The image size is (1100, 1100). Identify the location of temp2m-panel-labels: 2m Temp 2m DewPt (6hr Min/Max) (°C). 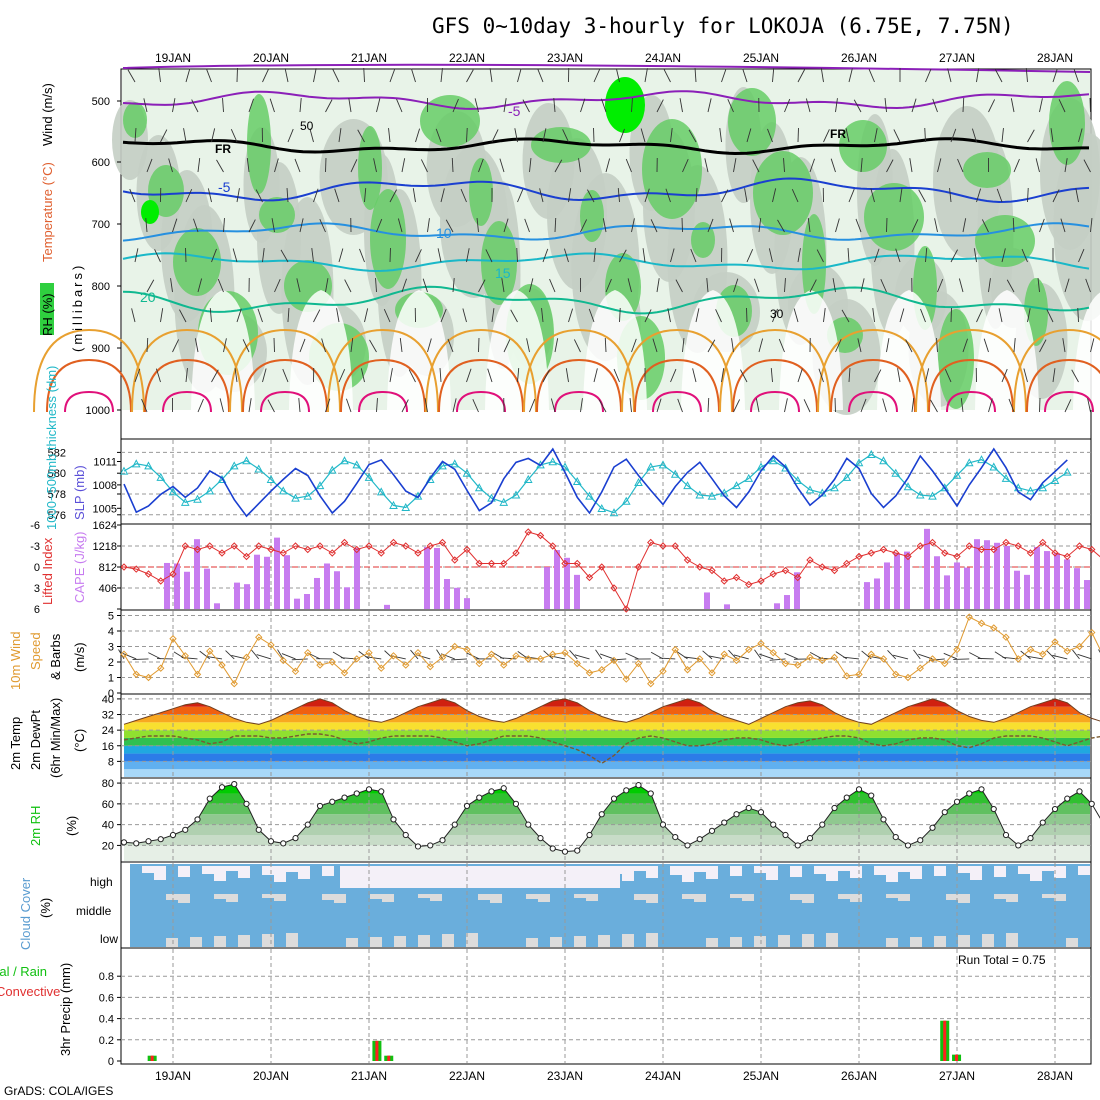
(47, 738).